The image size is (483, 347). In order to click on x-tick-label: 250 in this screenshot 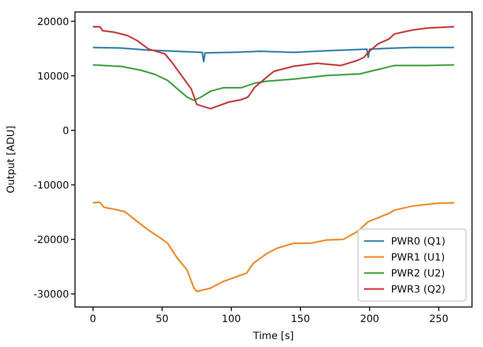, I will do `click(438, 319)`.